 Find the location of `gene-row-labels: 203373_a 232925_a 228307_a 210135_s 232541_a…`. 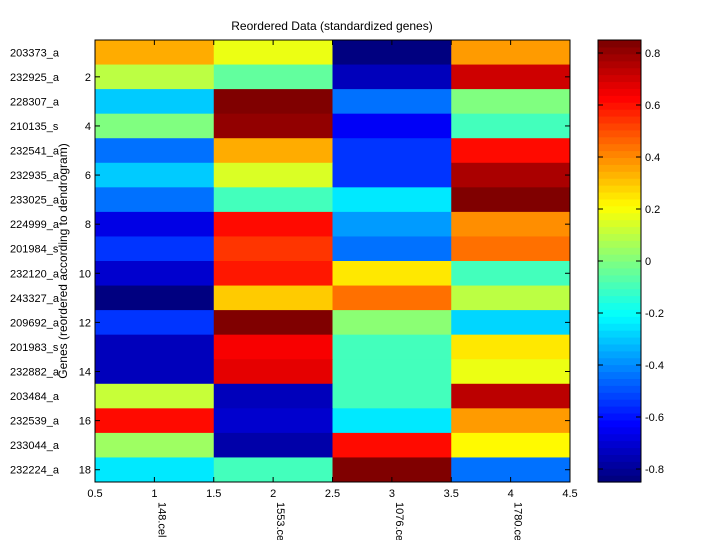

gene-row-labels: 203373_a 232925_a 228307_a 210135_s 232541_a… is located at coordinates (35, 261).